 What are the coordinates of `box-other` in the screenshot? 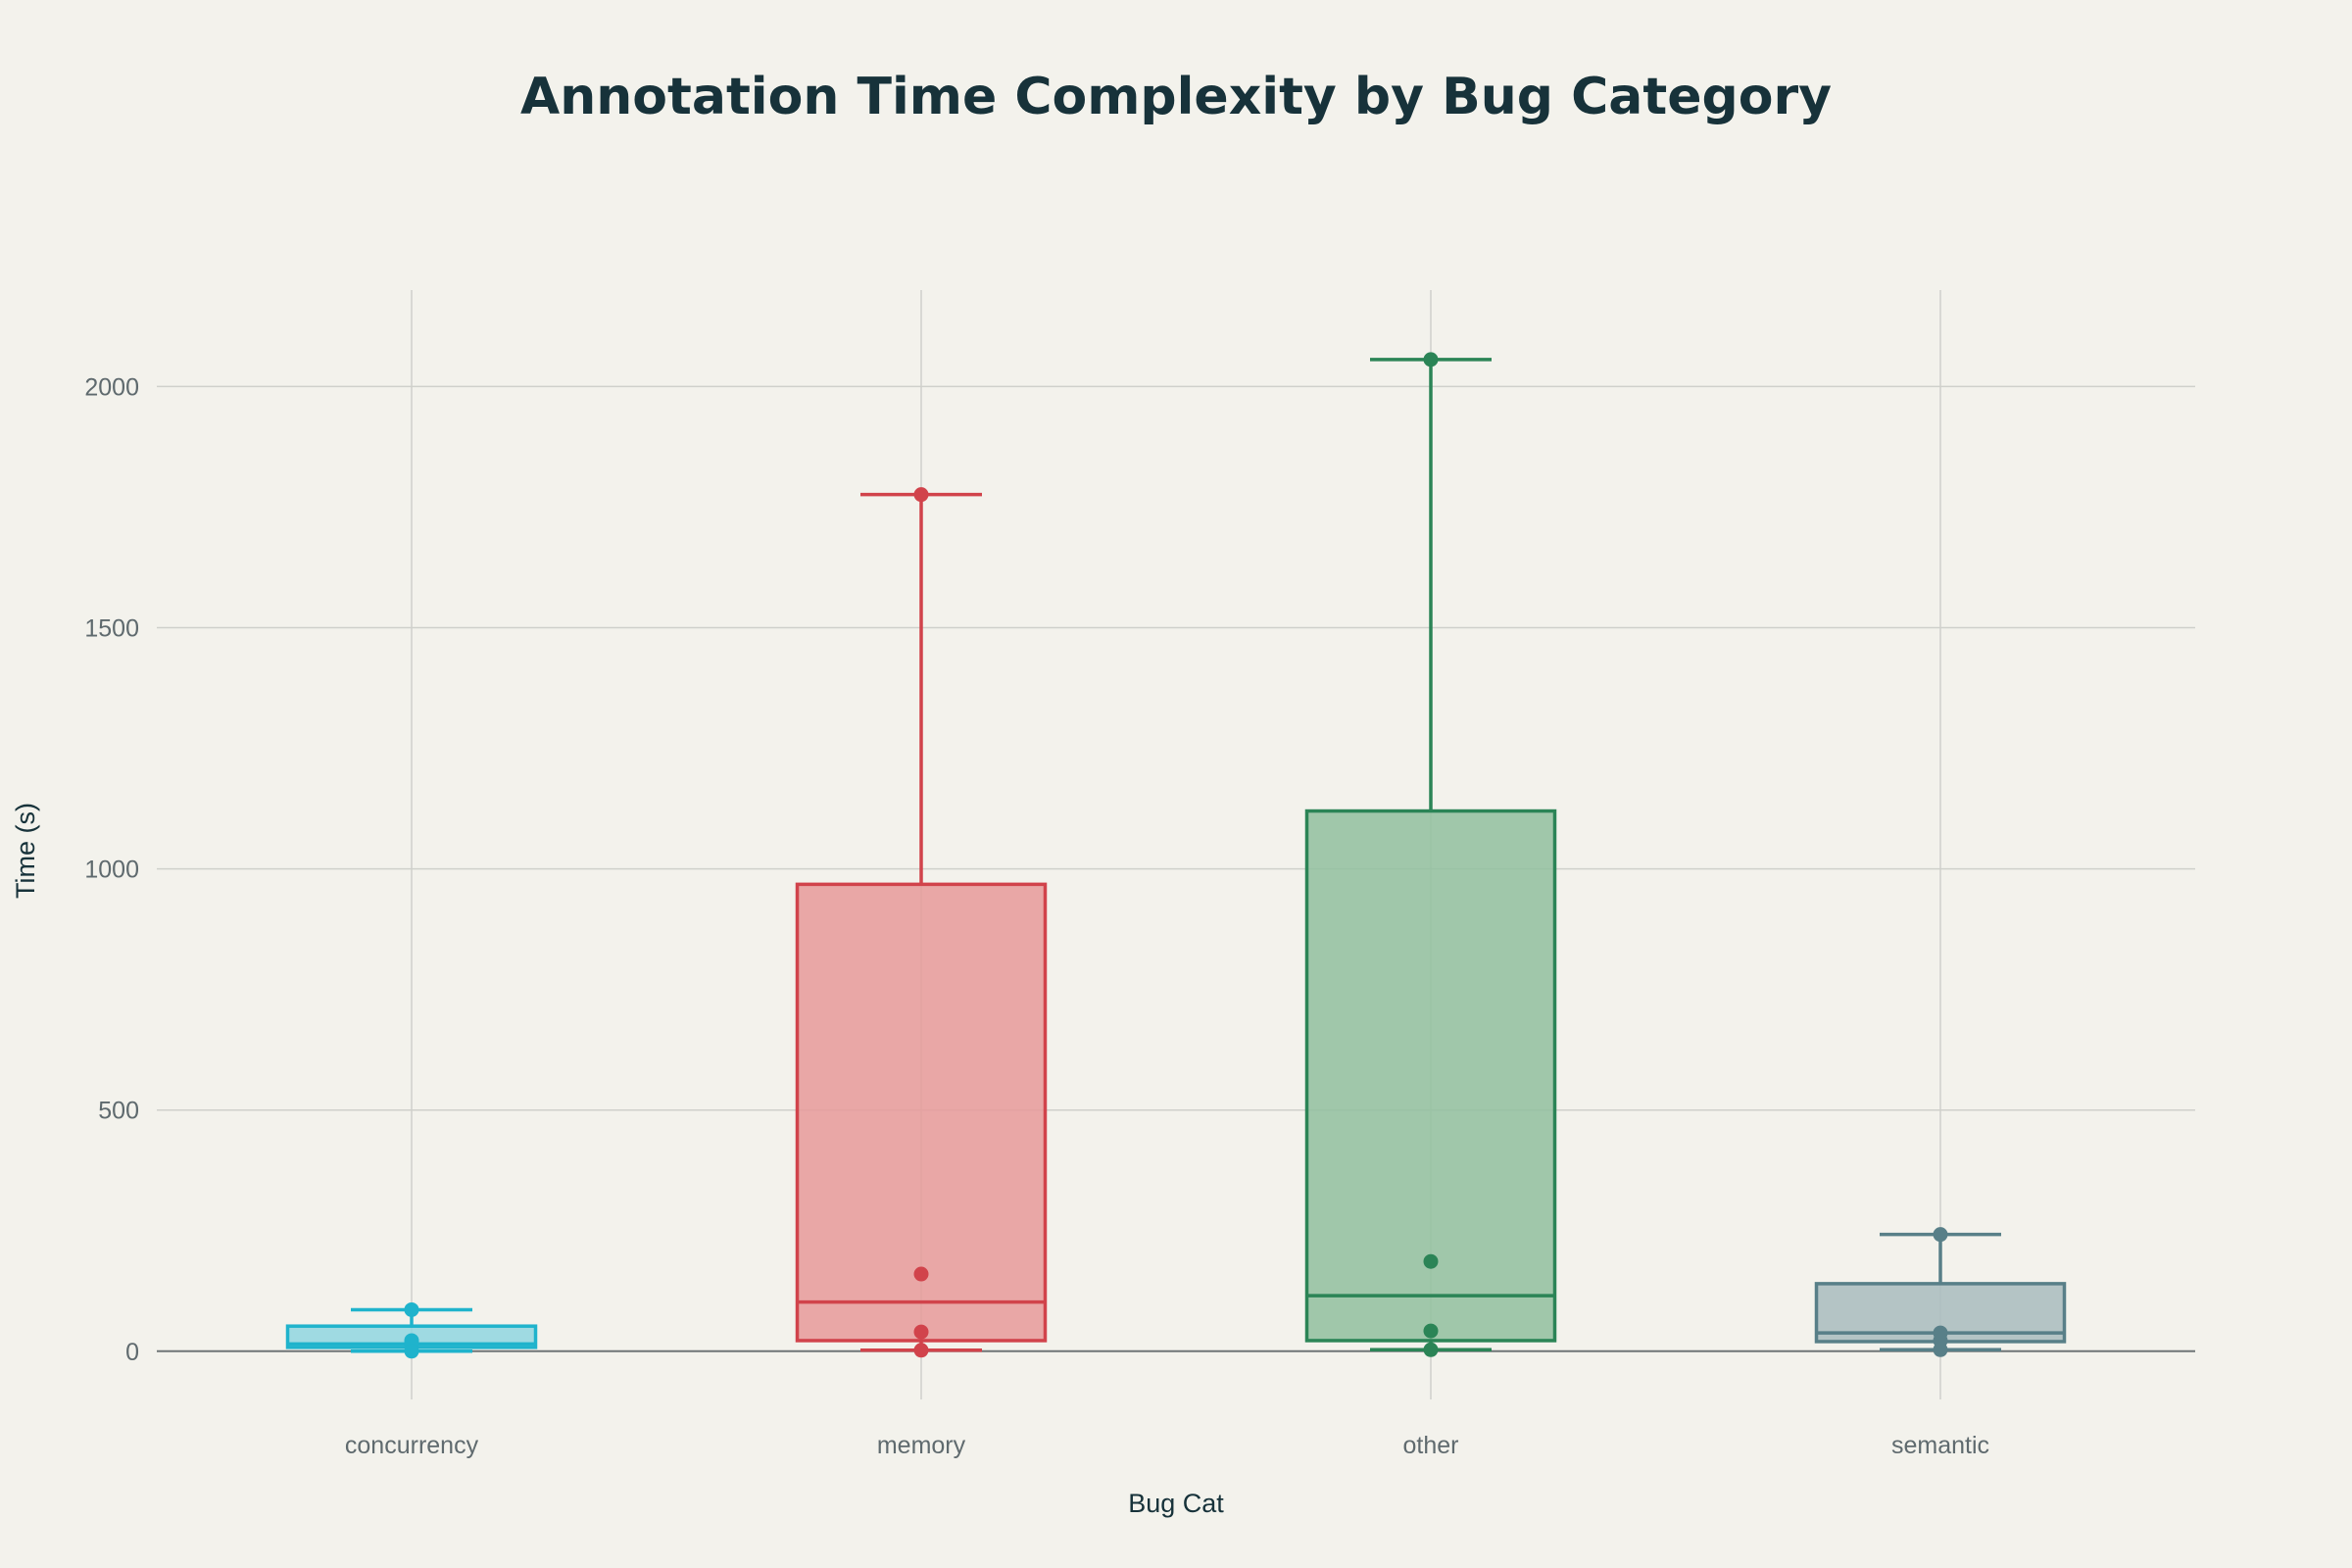 It's located at (1430, 854).